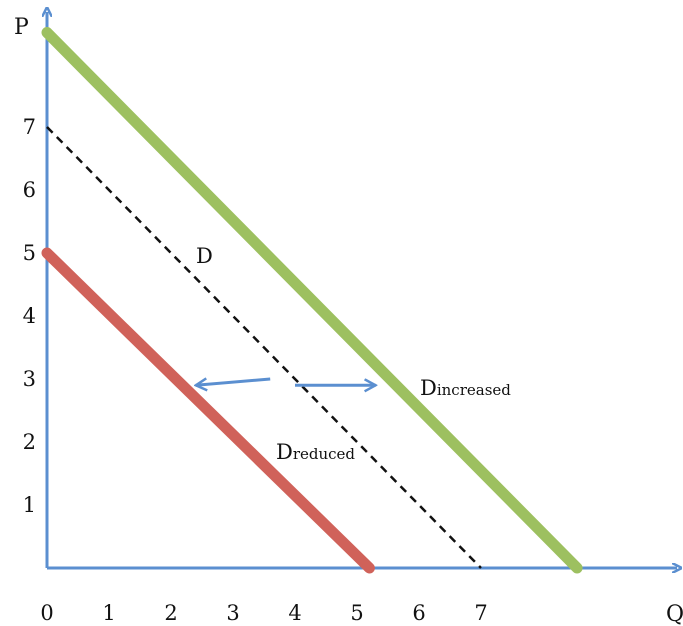 The image size is (683, 626). What do you see at coordinates (29, 442) in the screenshot?
I see `y-tick-label: 2` at bounding box center [29, 442].